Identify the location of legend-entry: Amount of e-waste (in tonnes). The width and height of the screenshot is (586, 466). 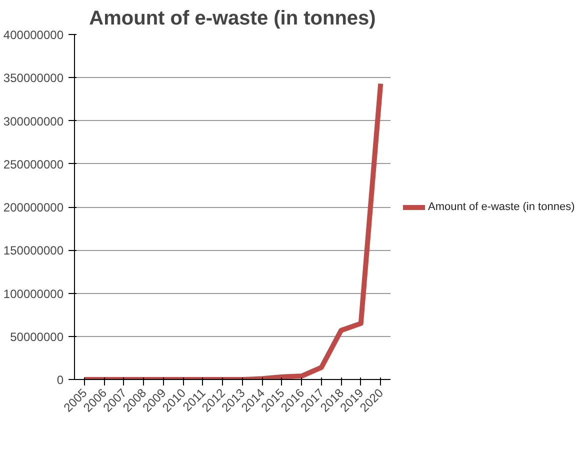
(489, 208).